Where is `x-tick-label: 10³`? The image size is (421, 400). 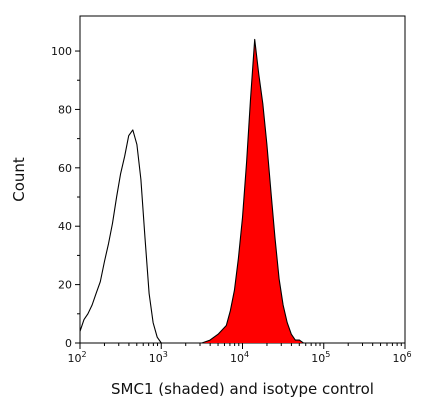 x-tick-label: 10³ is located at coordinates (158, 357).